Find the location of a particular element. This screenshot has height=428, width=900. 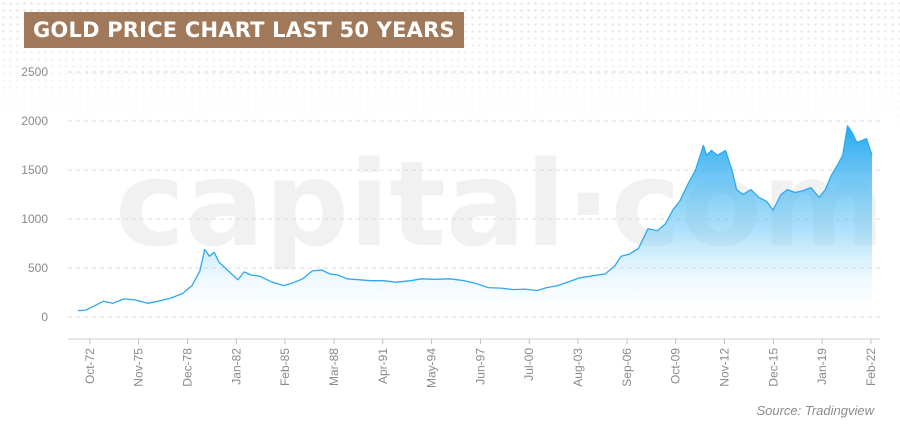

source-note: Source: Tradingview is located at coordinates (815, 410).